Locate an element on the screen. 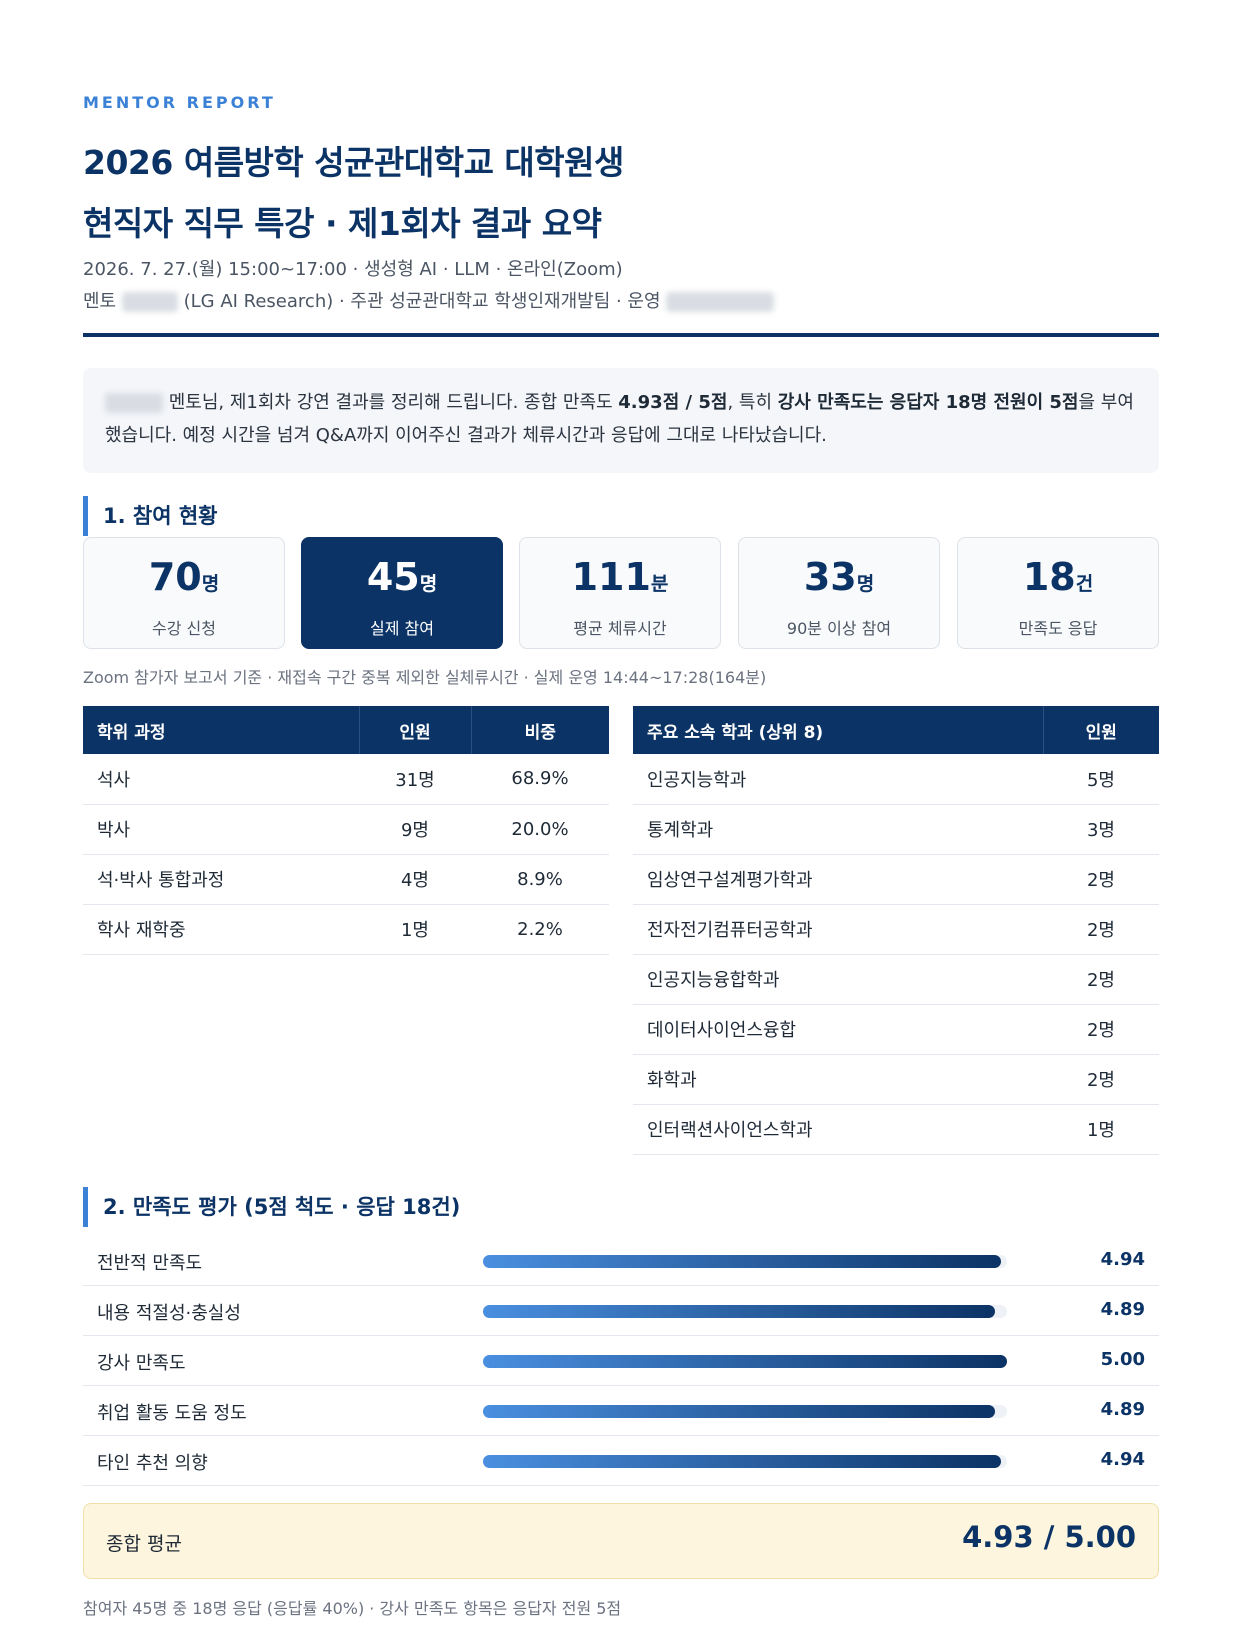 The image size is (1242, 1640). table-row: 인공지능학과 5명 is located at coordinates (896, 779).